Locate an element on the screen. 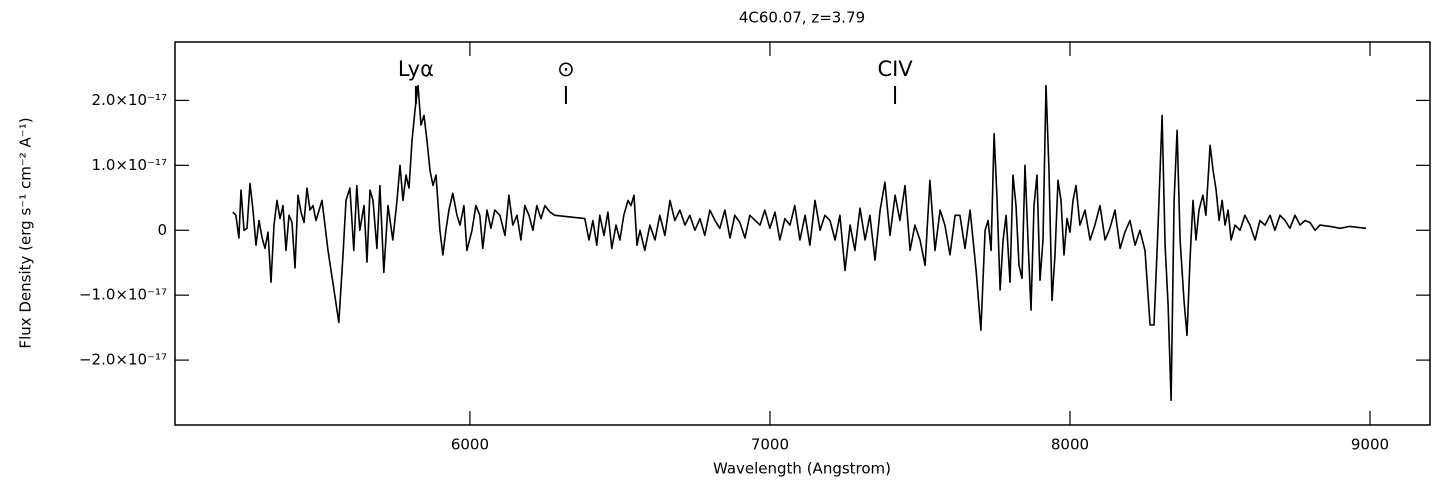 The image size is (1456, 493). annotation-label: ⊙ is located at coordinates (566, 69).